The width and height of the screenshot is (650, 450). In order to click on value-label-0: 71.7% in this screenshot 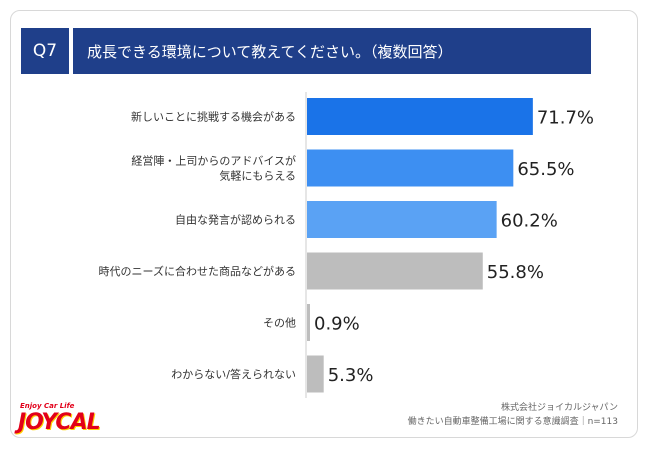, I will do `click(565, 118)`.